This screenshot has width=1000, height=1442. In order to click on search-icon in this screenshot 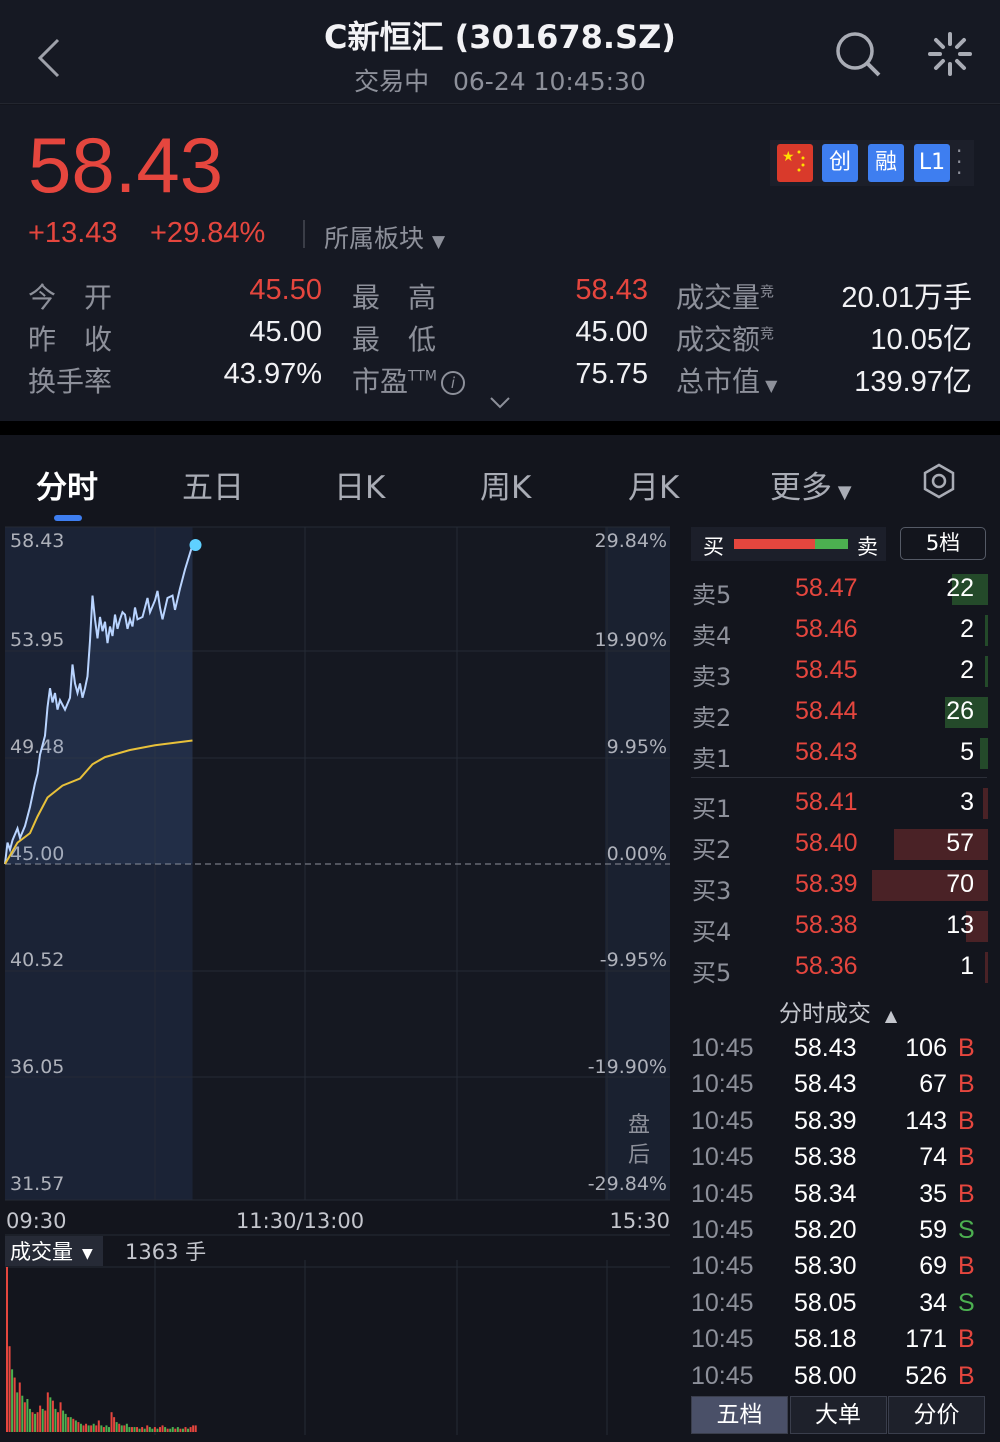, I will do `click(859, 55)`.